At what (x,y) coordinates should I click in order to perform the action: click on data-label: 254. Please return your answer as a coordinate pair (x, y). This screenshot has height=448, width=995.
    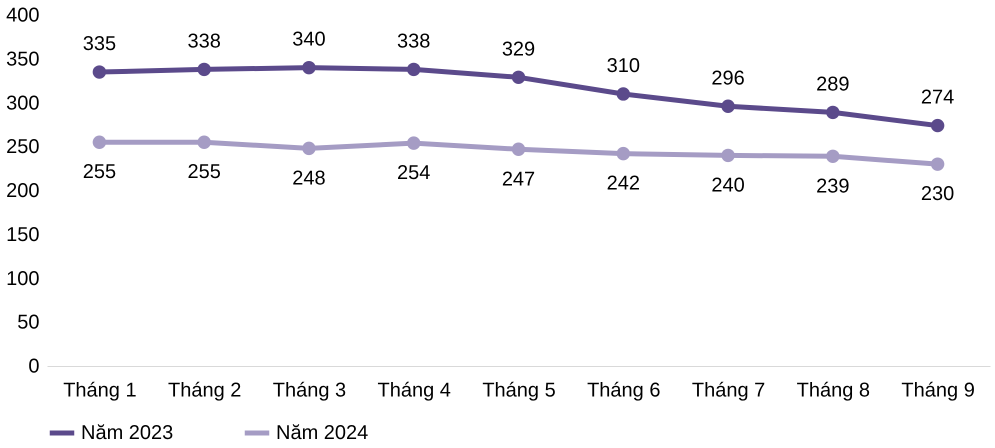
    Looking at the image, I should click on (413, 173).